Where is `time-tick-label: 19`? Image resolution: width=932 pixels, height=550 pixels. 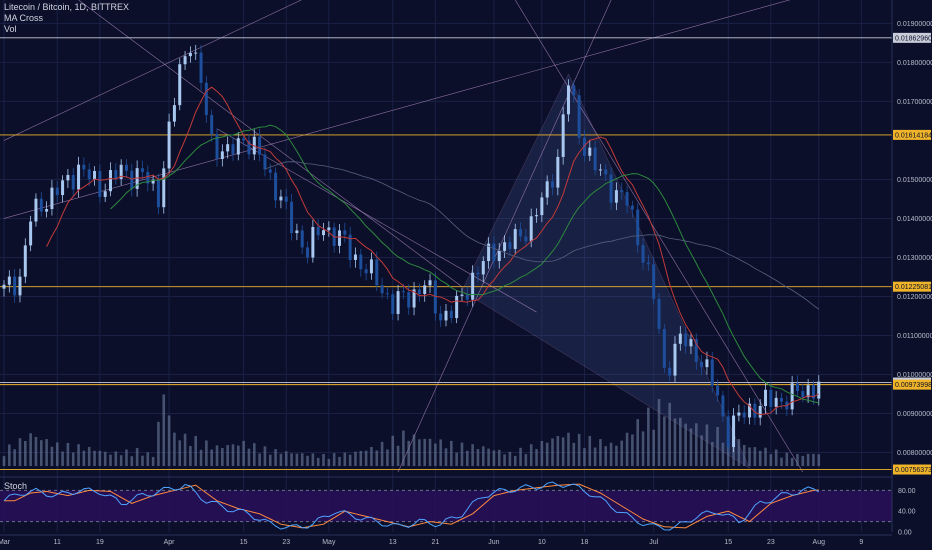
time-tick-label: 19 is located at coordinates (100, 542).